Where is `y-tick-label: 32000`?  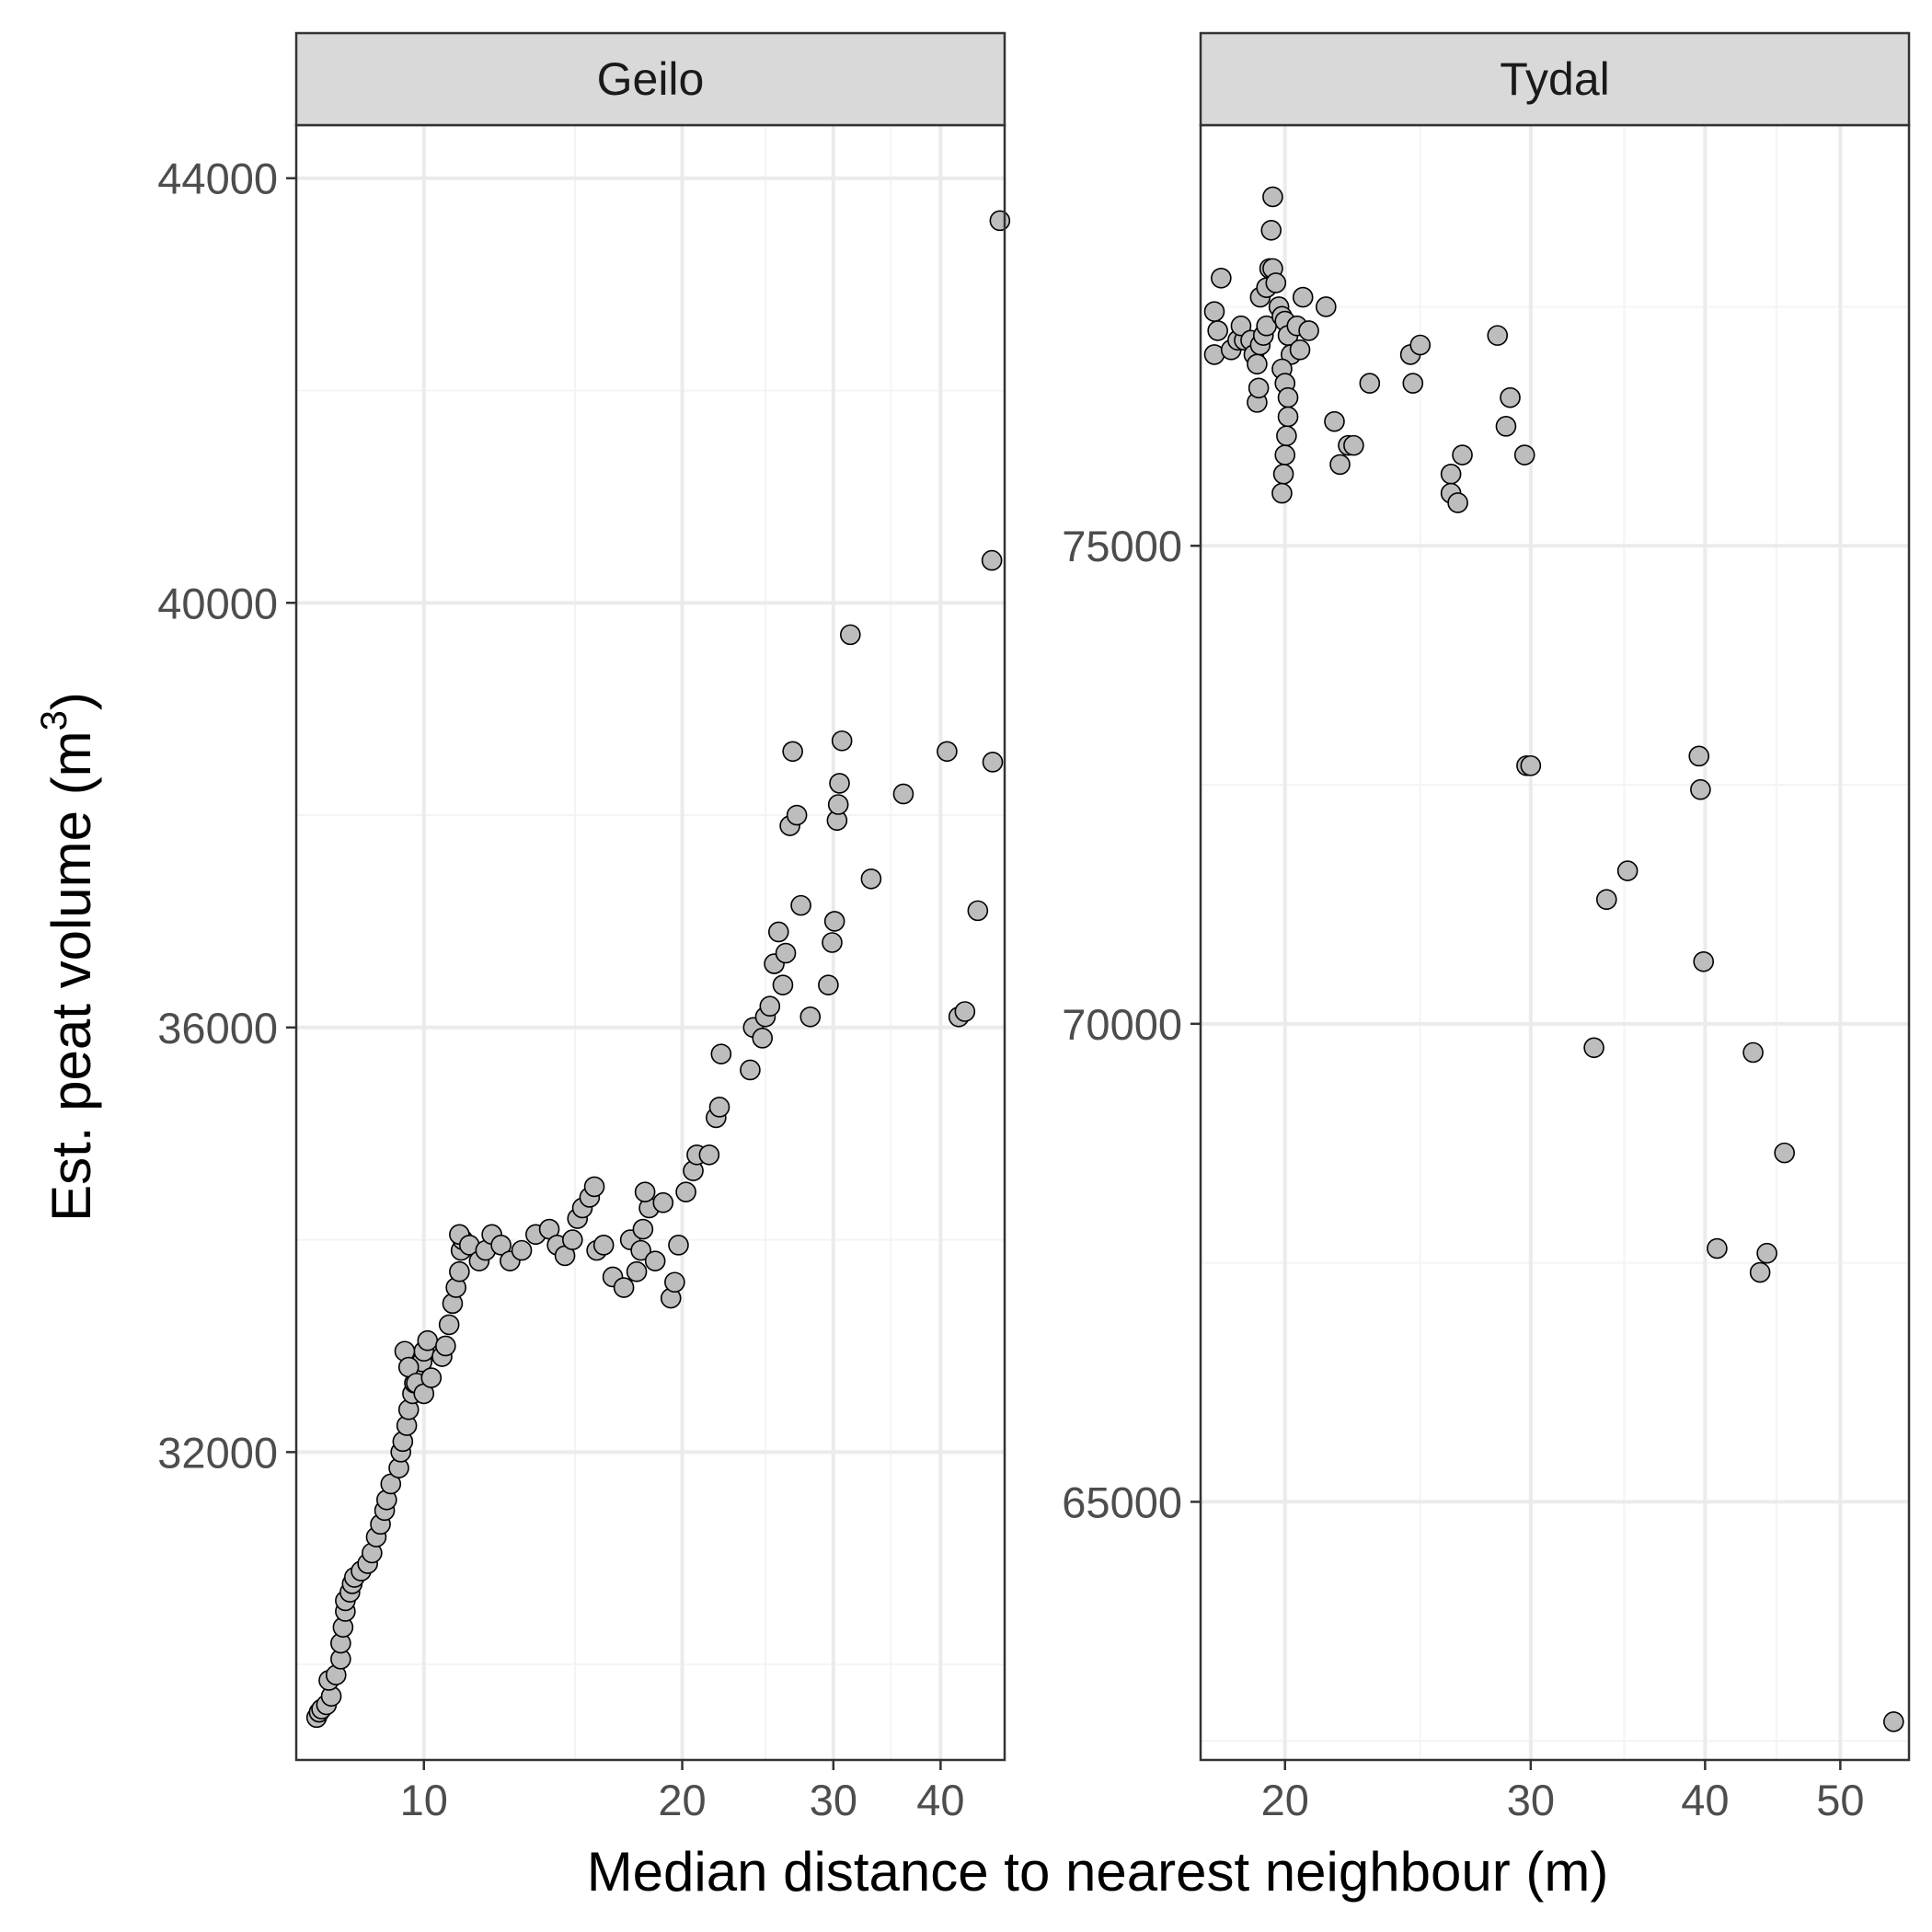
y-tick-label: 32000 is located at coordinates (217, 1452).